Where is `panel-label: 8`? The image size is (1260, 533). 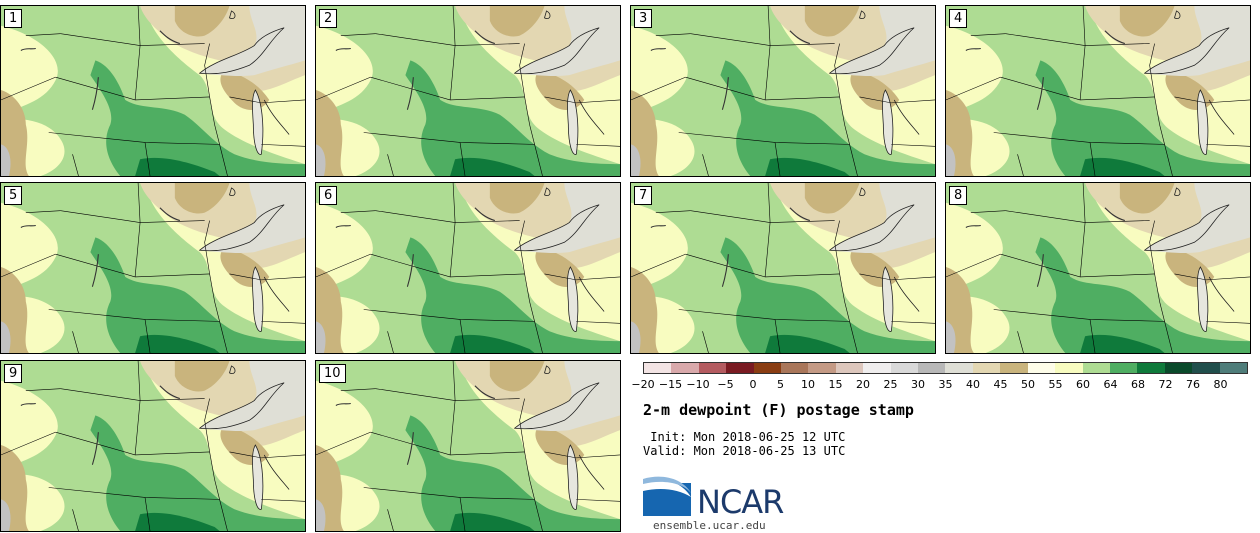
panel-label: 8 is located at coordinates (958, 195).